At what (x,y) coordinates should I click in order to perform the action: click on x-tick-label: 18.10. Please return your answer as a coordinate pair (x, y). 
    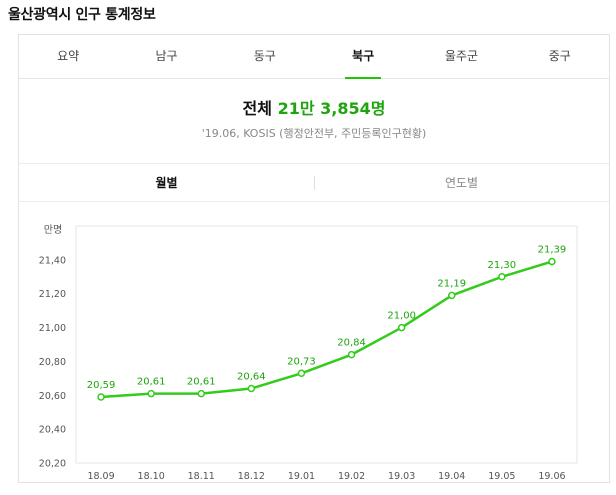
    Looking at the image, I should click on (151, 476).